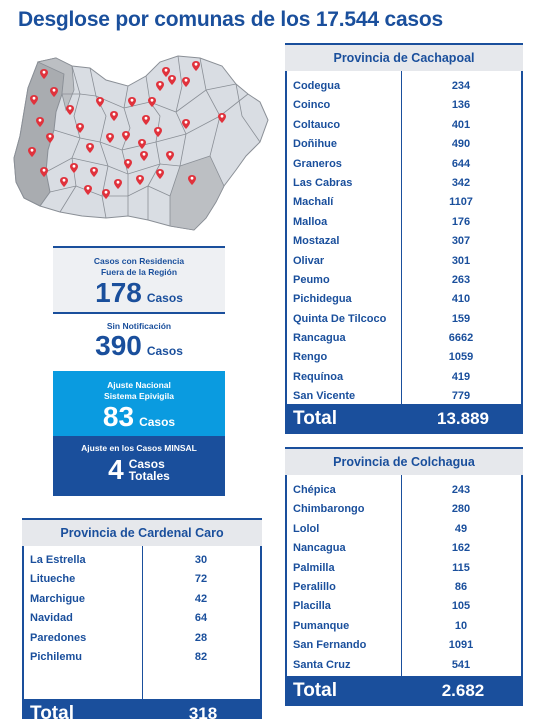  Describe the element at coordinates (139, 261) in the screenshot. I see `fuera-region-label-1: Casos con Residencia` at that location.